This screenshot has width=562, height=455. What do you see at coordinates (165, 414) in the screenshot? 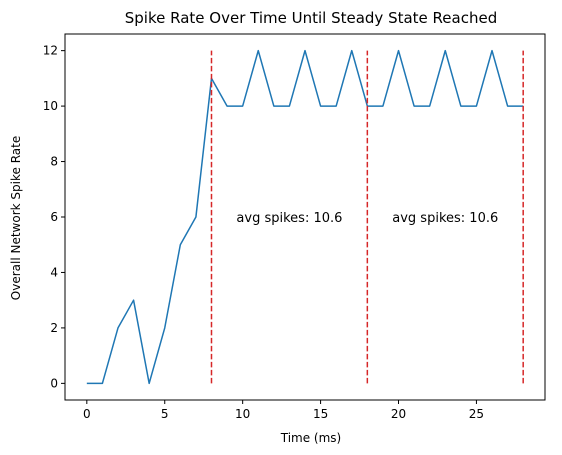
I see `x-tick-label: 5` at bounding box center [165, 414].